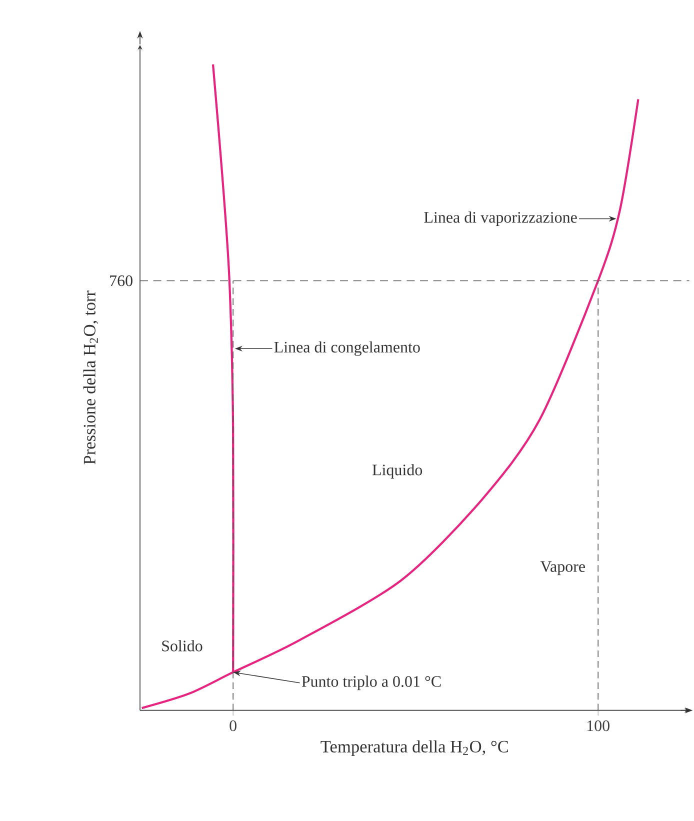  What do you see at coordinates (233, 726) in the screenshot?
I see `x-tick-label: 0` at bounding box center [233, 726].